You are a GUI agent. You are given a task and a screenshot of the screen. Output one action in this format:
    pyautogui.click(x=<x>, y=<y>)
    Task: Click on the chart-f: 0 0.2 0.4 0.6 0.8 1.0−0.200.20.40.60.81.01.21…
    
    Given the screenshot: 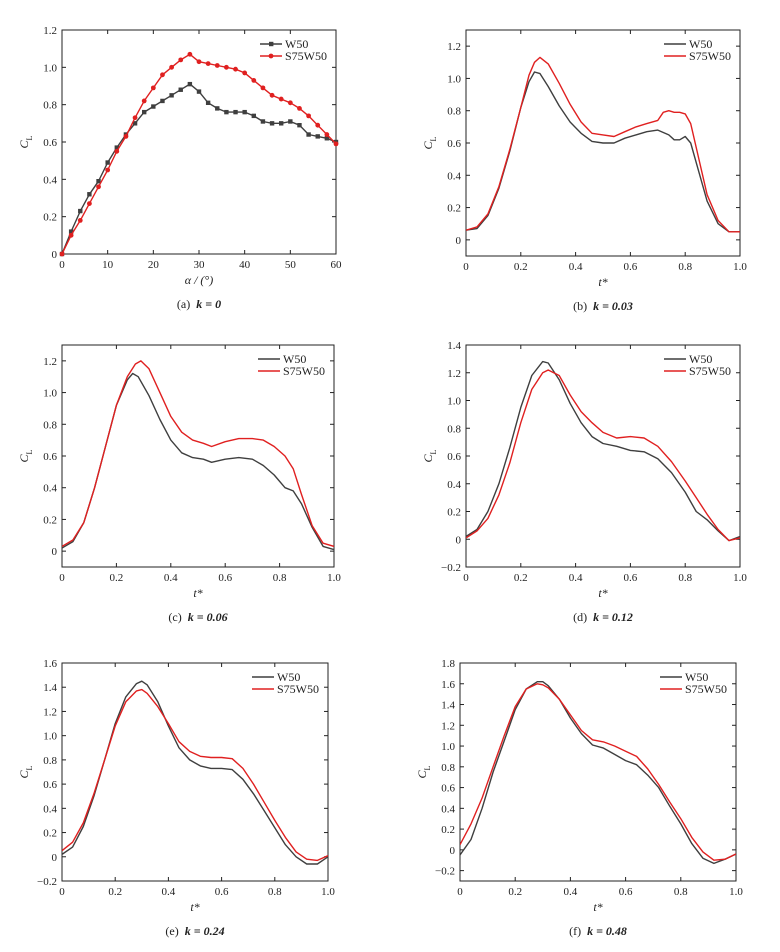 What is the action you would take?
    pyautogui.click(x=579, y=798)
    